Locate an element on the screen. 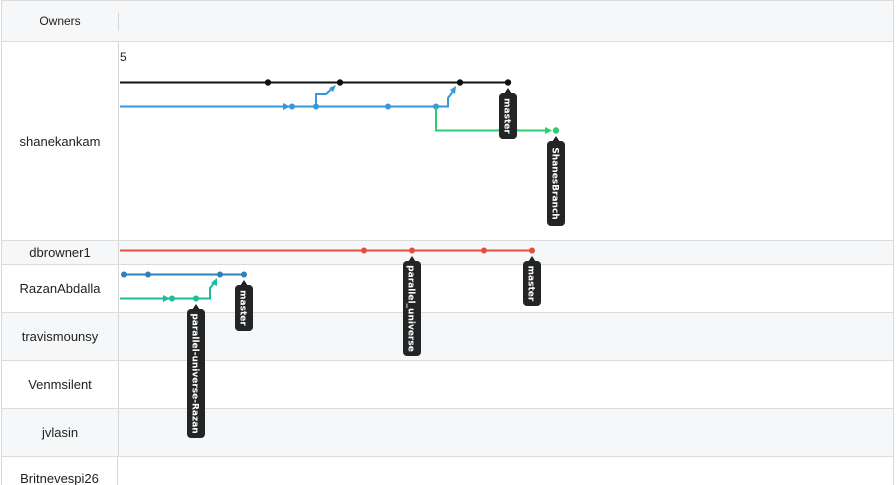 Image resolution: width=896 pixels, height=485 pixels. branch-line-master-shanekankam is located at coordinates (316, 82).